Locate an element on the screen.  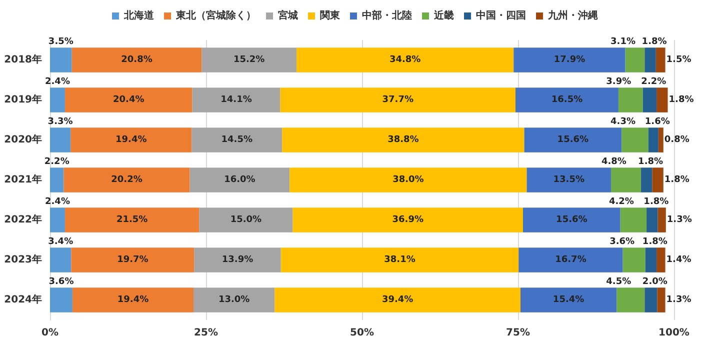
data-label: 13.5% is located at coordinates (568, 180).